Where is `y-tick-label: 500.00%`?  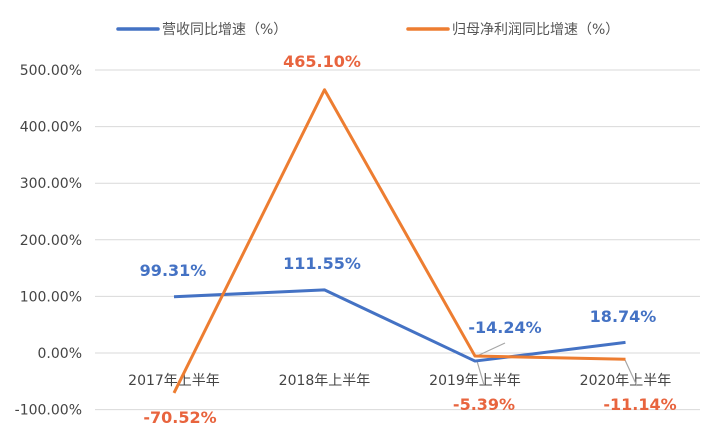
y-tick-label: 500.00% is located at coordinates (51, 71).